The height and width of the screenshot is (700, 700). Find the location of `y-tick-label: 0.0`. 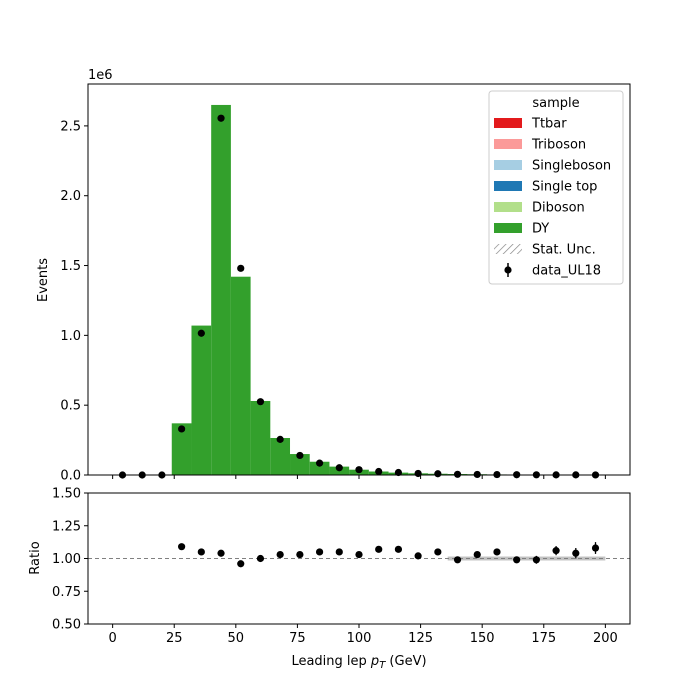

y-tick-label: 0.0 is located at coordinates (70, 476).